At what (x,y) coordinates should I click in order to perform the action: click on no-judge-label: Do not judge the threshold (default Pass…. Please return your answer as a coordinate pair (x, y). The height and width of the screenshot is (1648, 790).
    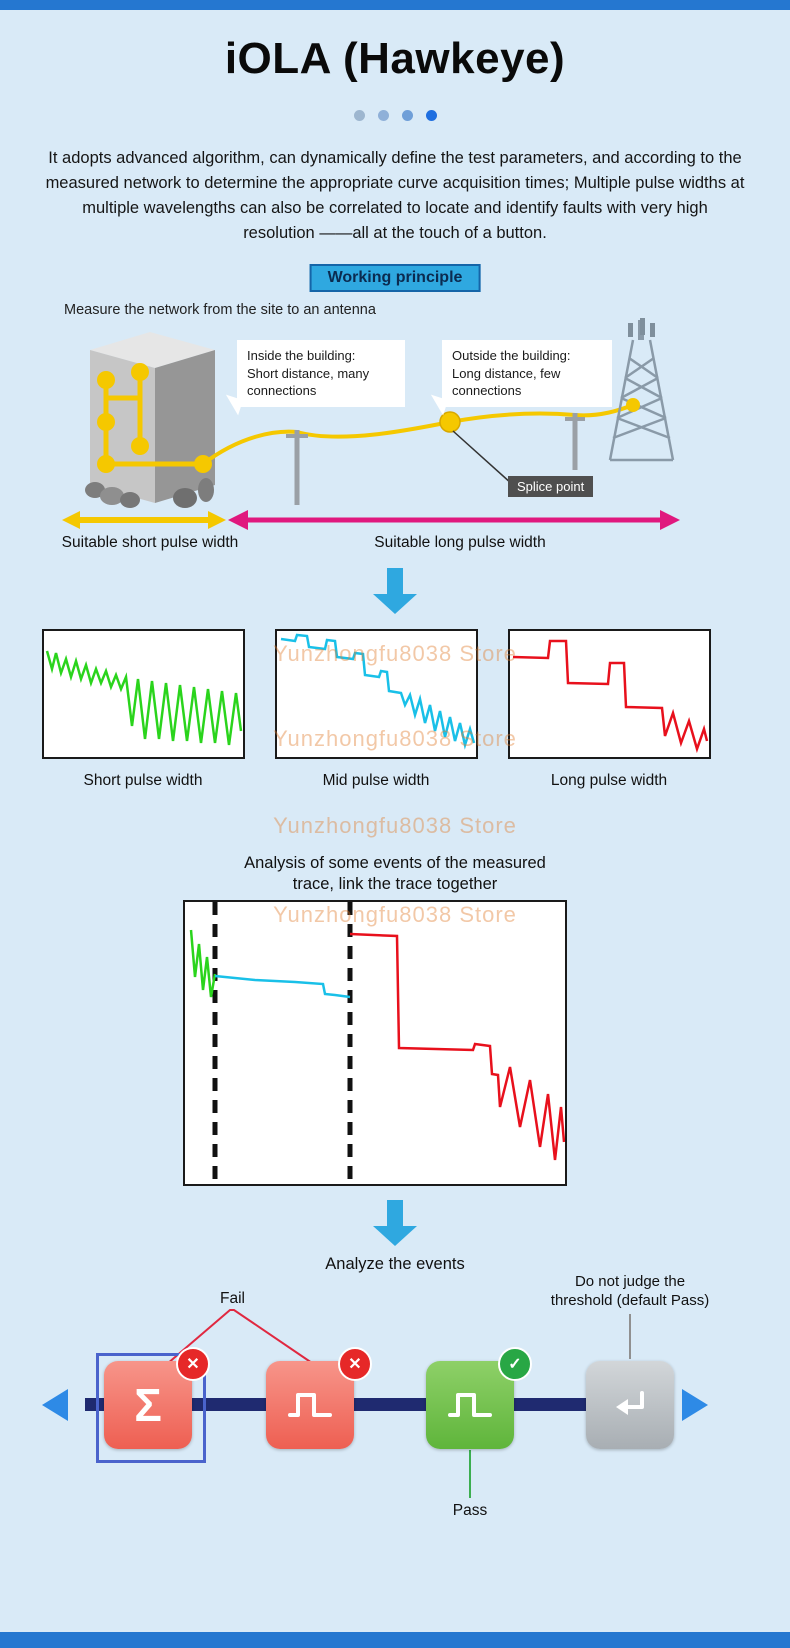
    Looking at the image, I should click on (630, 1291).